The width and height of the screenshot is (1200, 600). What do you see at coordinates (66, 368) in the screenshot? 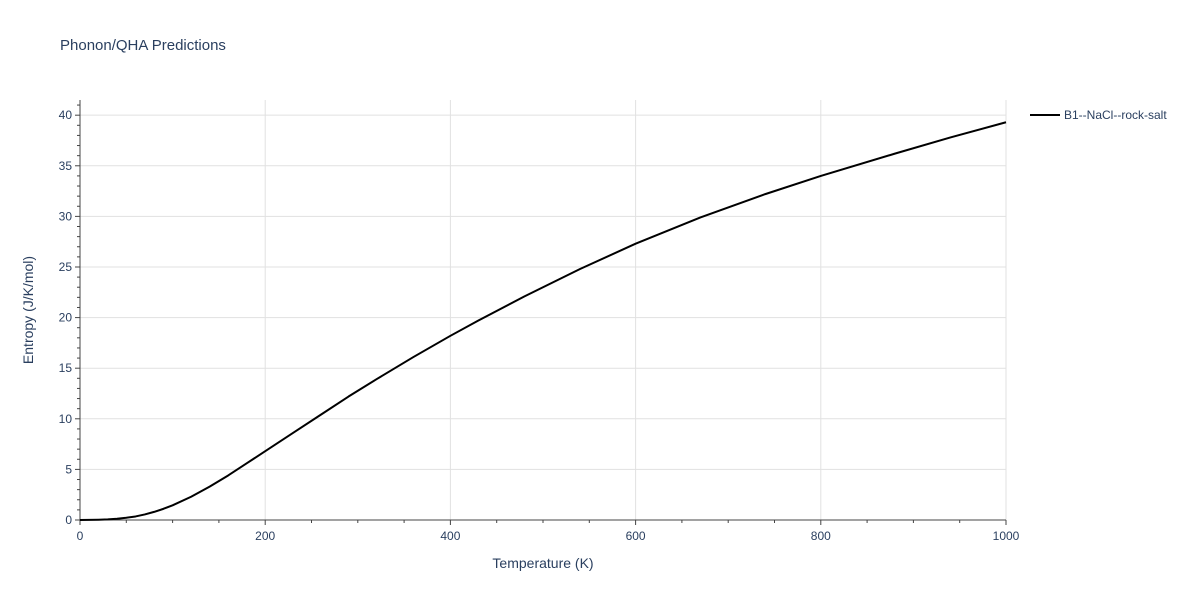
I see `y-tick-label: 15` at bounding box center [66, 368].